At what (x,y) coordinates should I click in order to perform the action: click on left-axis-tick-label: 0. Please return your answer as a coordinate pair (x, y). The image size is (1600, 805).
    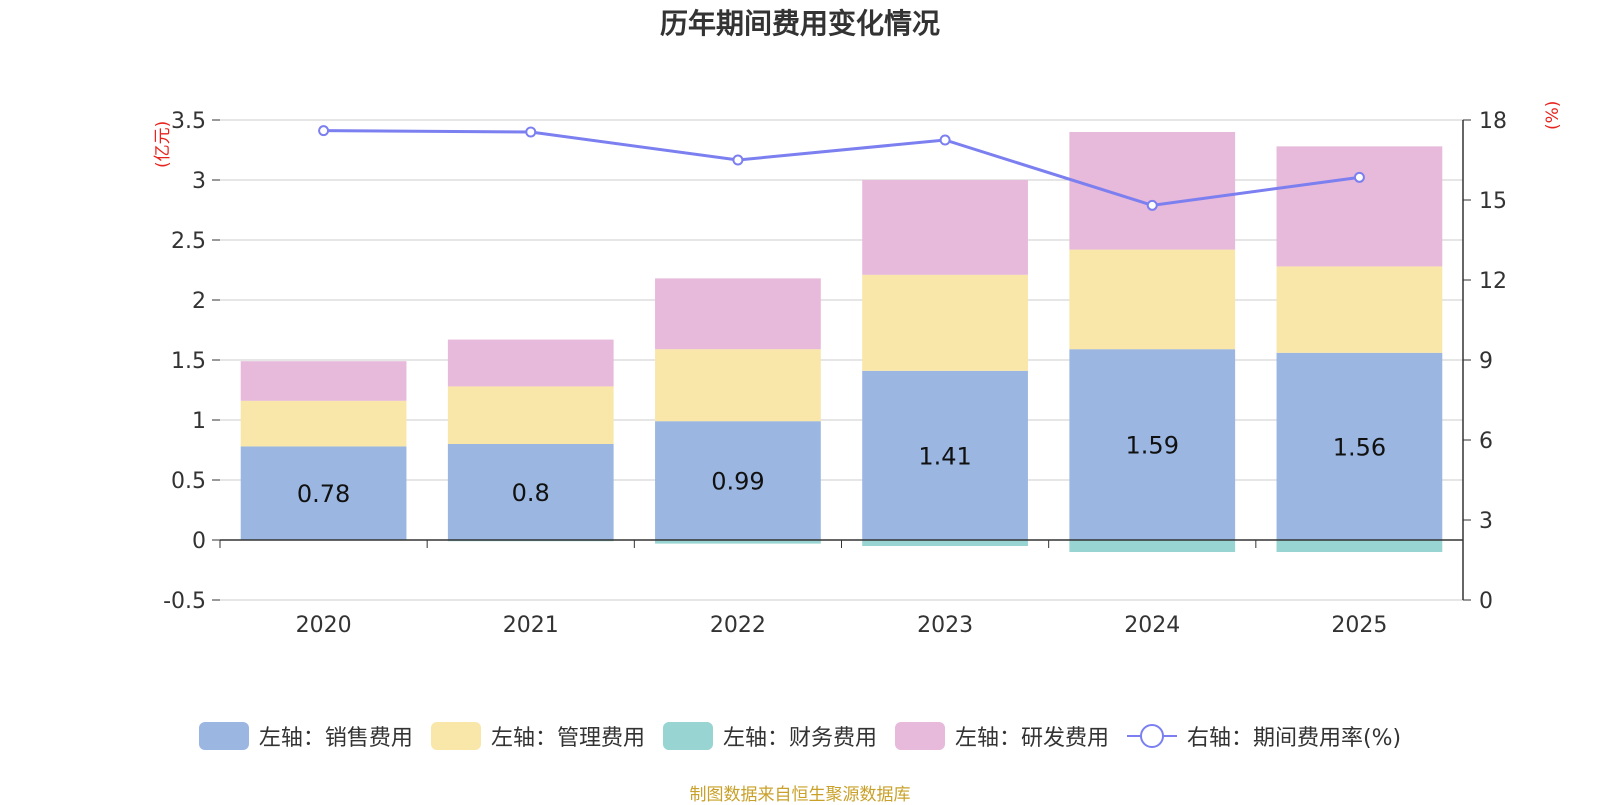
    Looking at the image, I should click on (199, 541).